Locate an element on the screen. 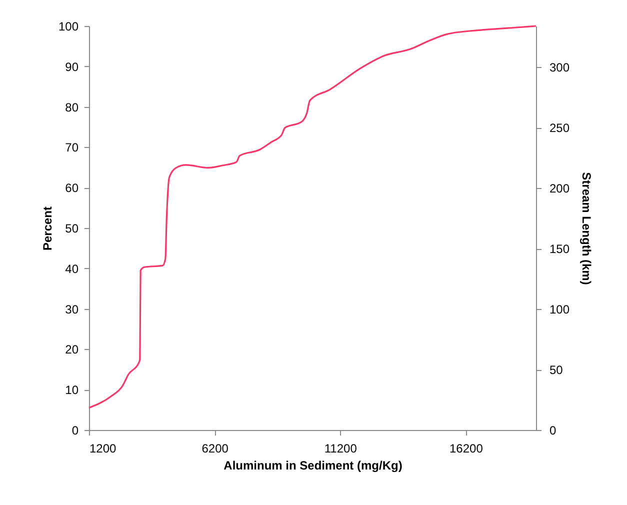  y-tick-label: 0 is located at coordinates (75, 431).